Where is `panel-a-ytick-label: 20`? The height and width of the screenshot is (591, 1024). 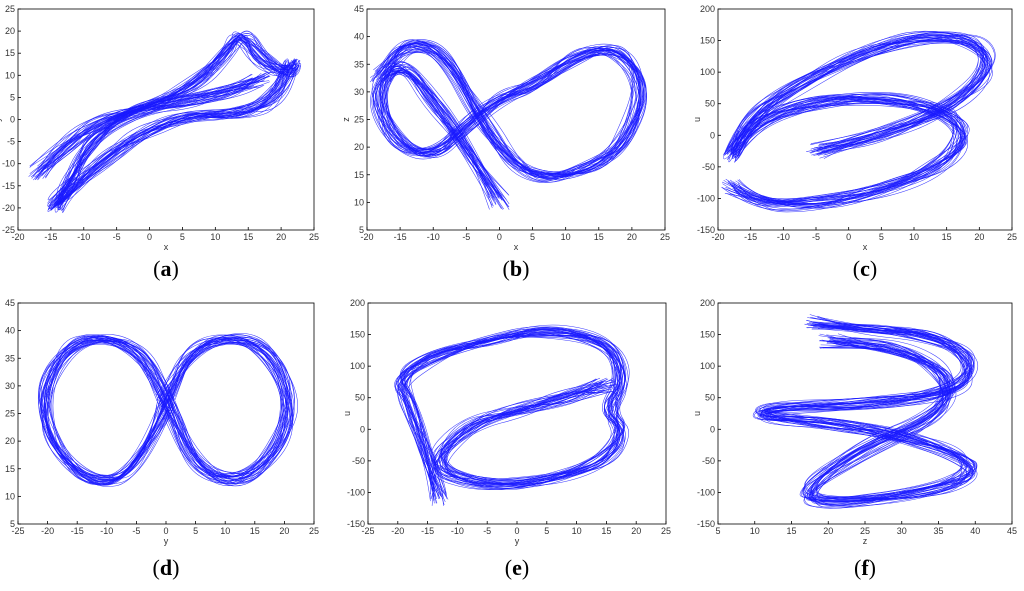 panel-a-ytick-label: 20 is located at coordinates (10, 31).